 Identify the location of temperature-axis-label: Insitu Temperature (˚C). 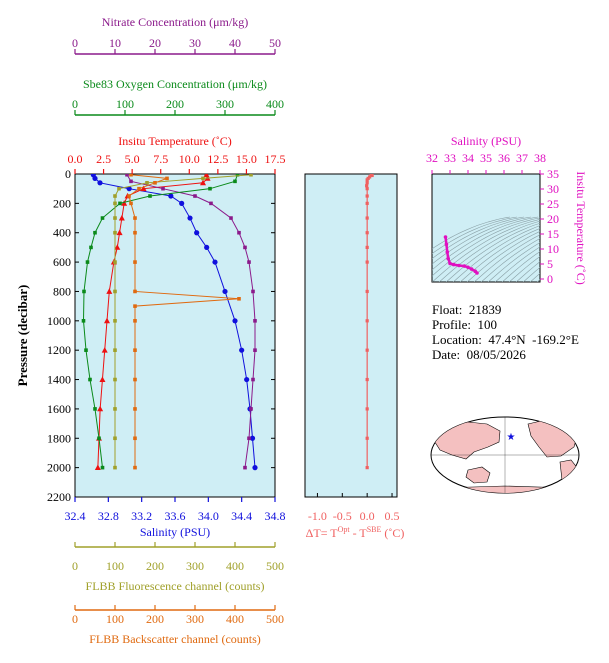
(175, 141).